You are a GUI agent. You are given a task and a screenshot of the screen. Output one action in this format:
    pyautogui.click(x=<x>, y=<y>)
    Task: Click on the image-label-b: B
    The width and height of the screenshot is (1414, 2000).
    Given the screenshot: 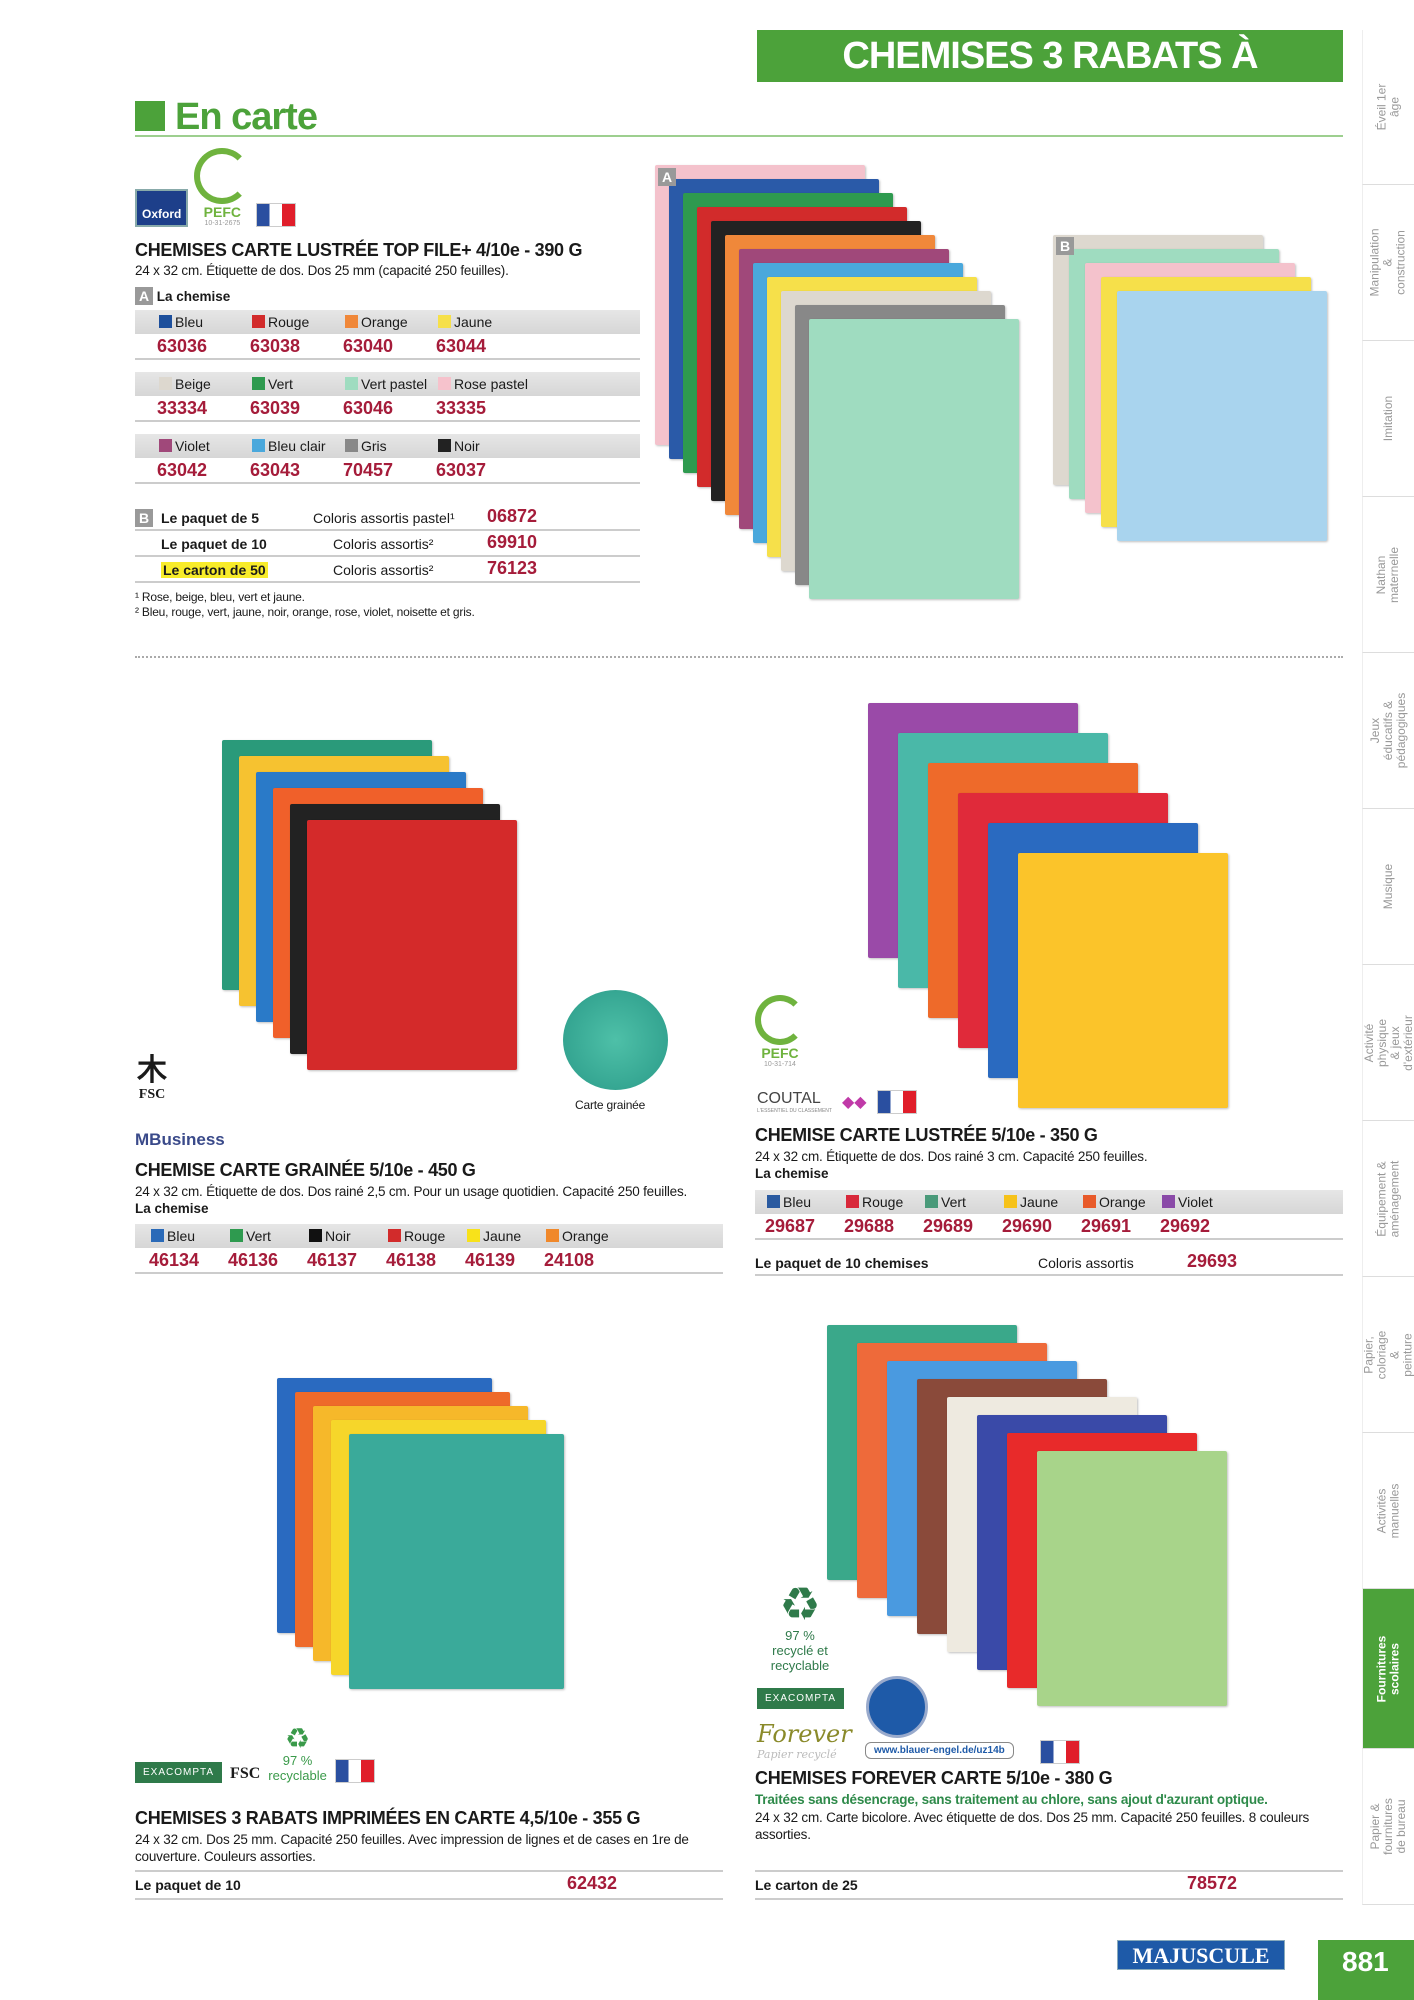 What is the action you would take?
    pyautogui.click(x=1065, y=246)
    